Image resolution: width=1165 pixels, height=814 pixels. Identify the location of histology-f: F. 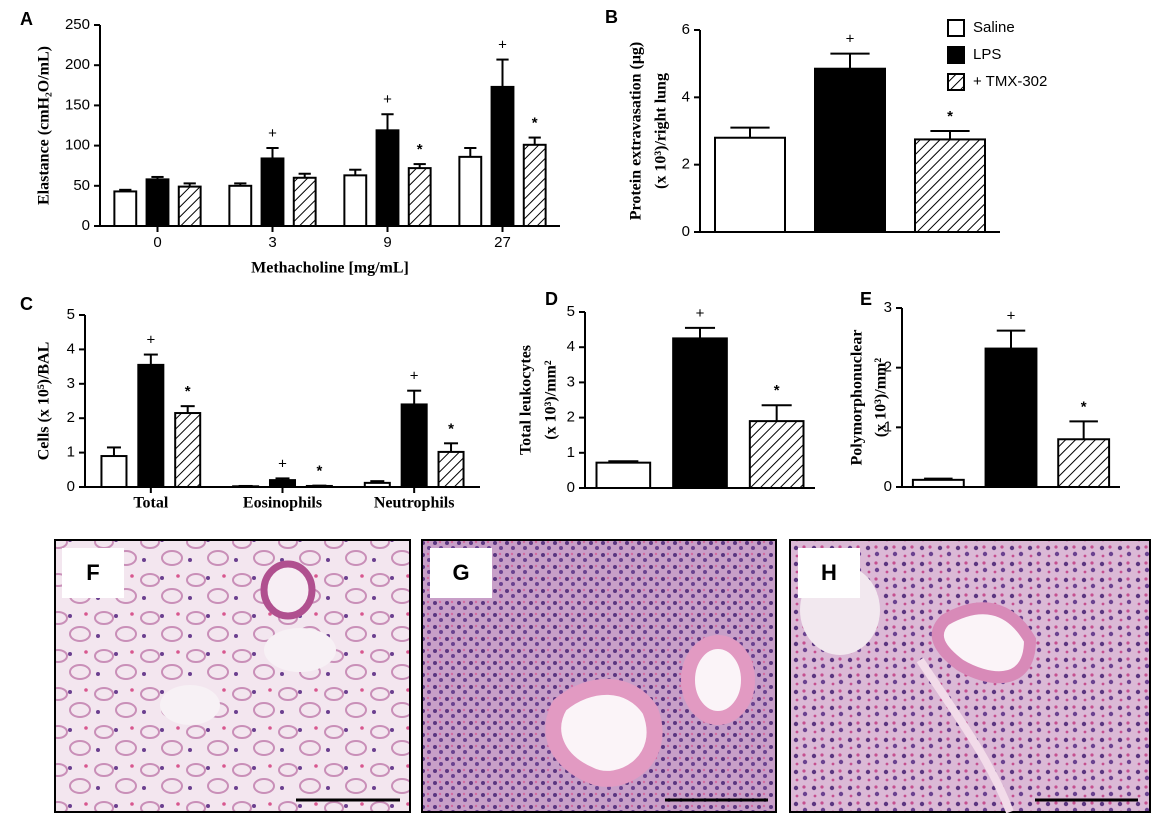
(232, 676).